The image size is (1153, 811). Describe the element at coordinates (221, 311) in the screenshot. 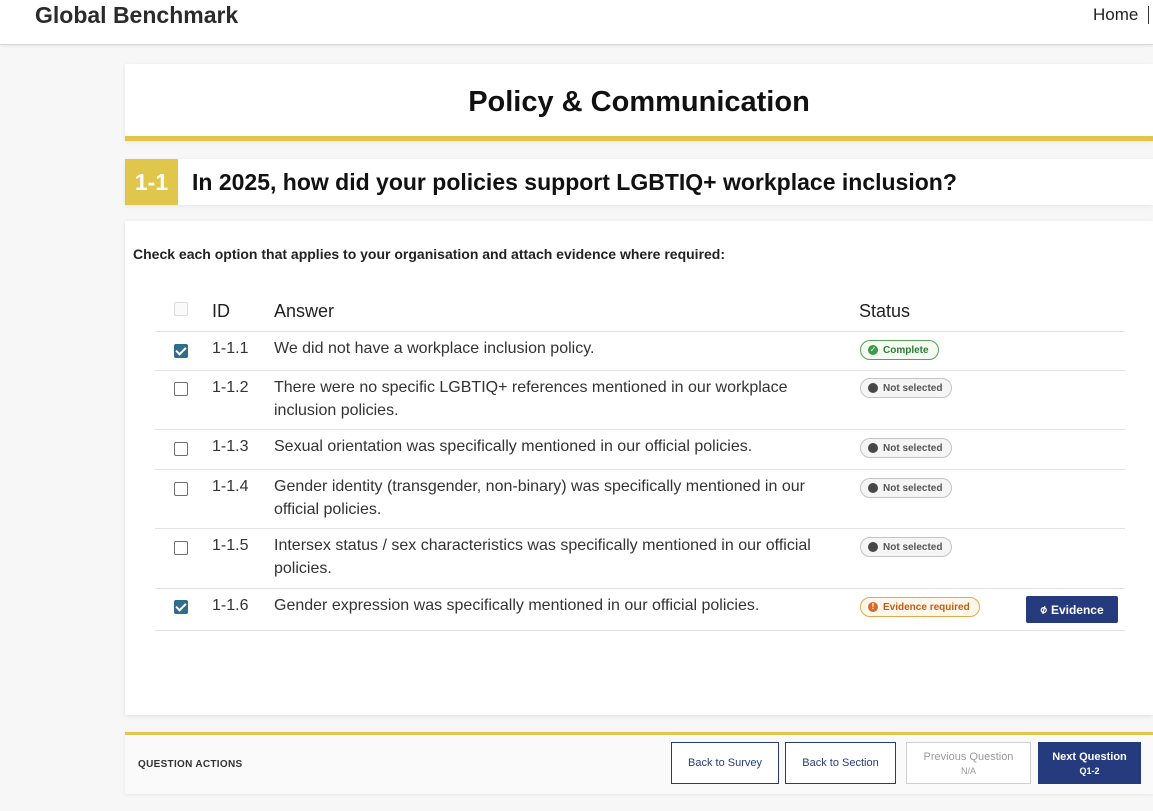

I see `column-header-id: ID` at that location.